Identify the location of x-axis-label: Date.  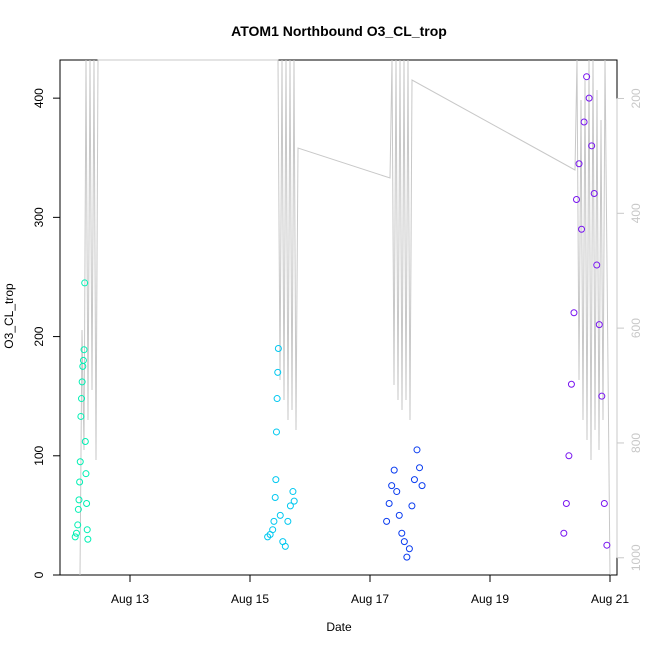
(339, 627).